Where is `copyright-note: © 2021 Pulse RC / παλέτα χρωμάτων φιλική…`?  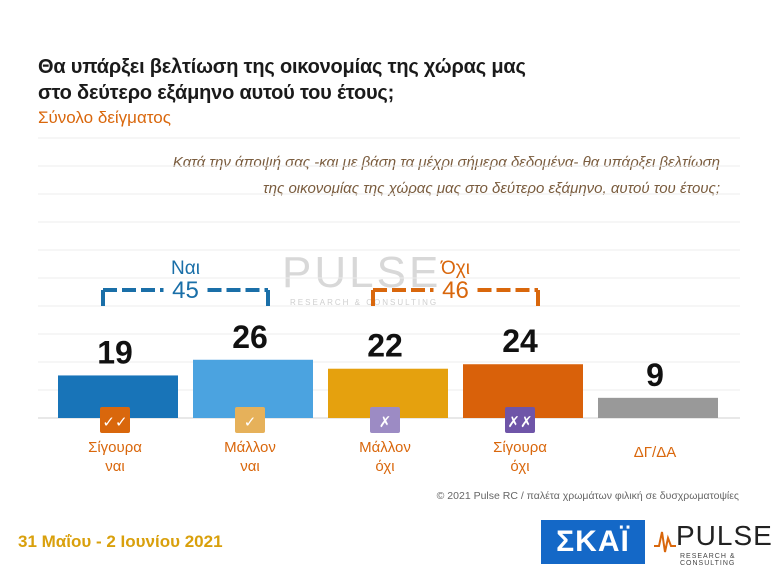 copyright-note: © 2021 Pulse RC / παλέτα χρωμάτων φιλική… is located at coordinates (587, 496).